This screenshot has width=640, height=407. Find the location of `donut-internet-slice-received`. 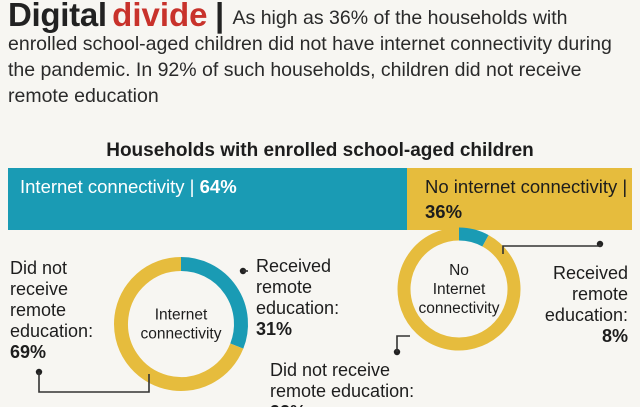

donut-internet-slice-received is located at coordinates (214, 303).